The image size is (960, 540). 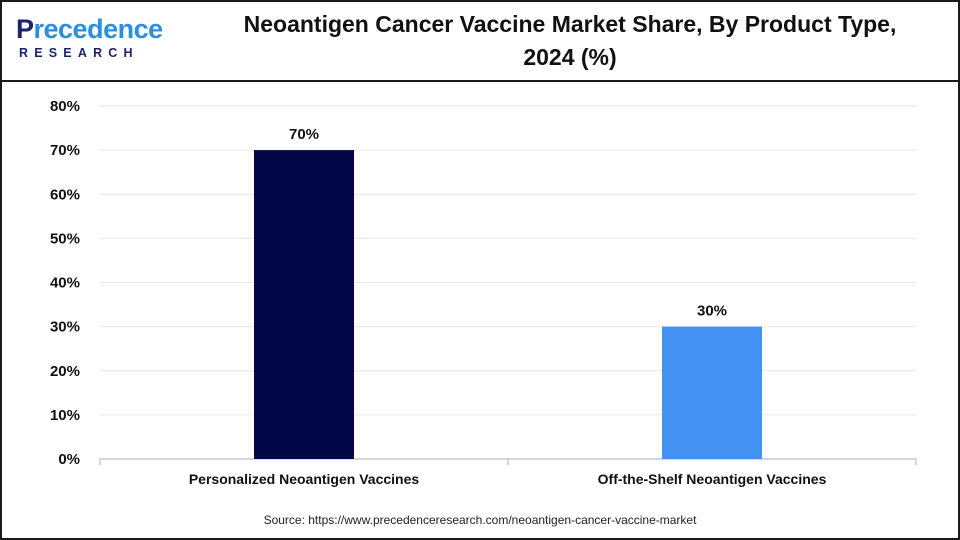 What do you see at coordinates (304, 134) in the screenshot?
I see `data-label: 70%` at bounding box center [304, 134].